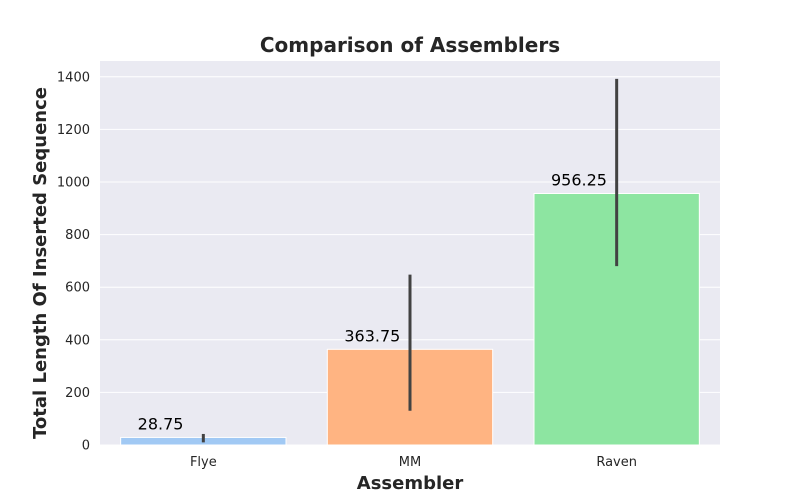 The width and height of the screenshot is (800, 500). What do you see at coordinates (410, 462) in the screenshot?
I see `x-tick-label-mm: MM` at bounding box center [410, 462].